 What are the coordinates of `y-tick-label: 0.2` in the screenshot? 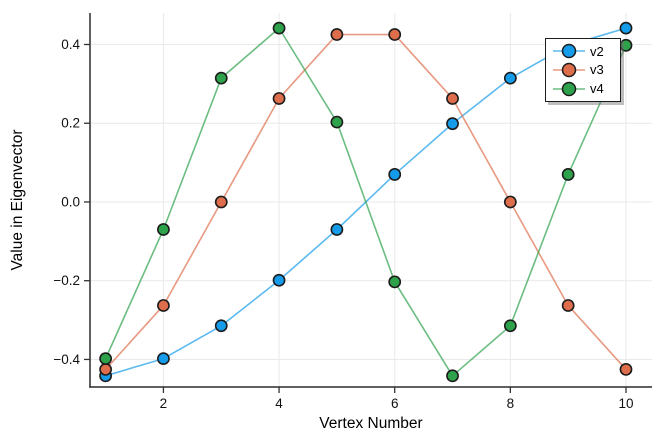 It's located at (70, 123).